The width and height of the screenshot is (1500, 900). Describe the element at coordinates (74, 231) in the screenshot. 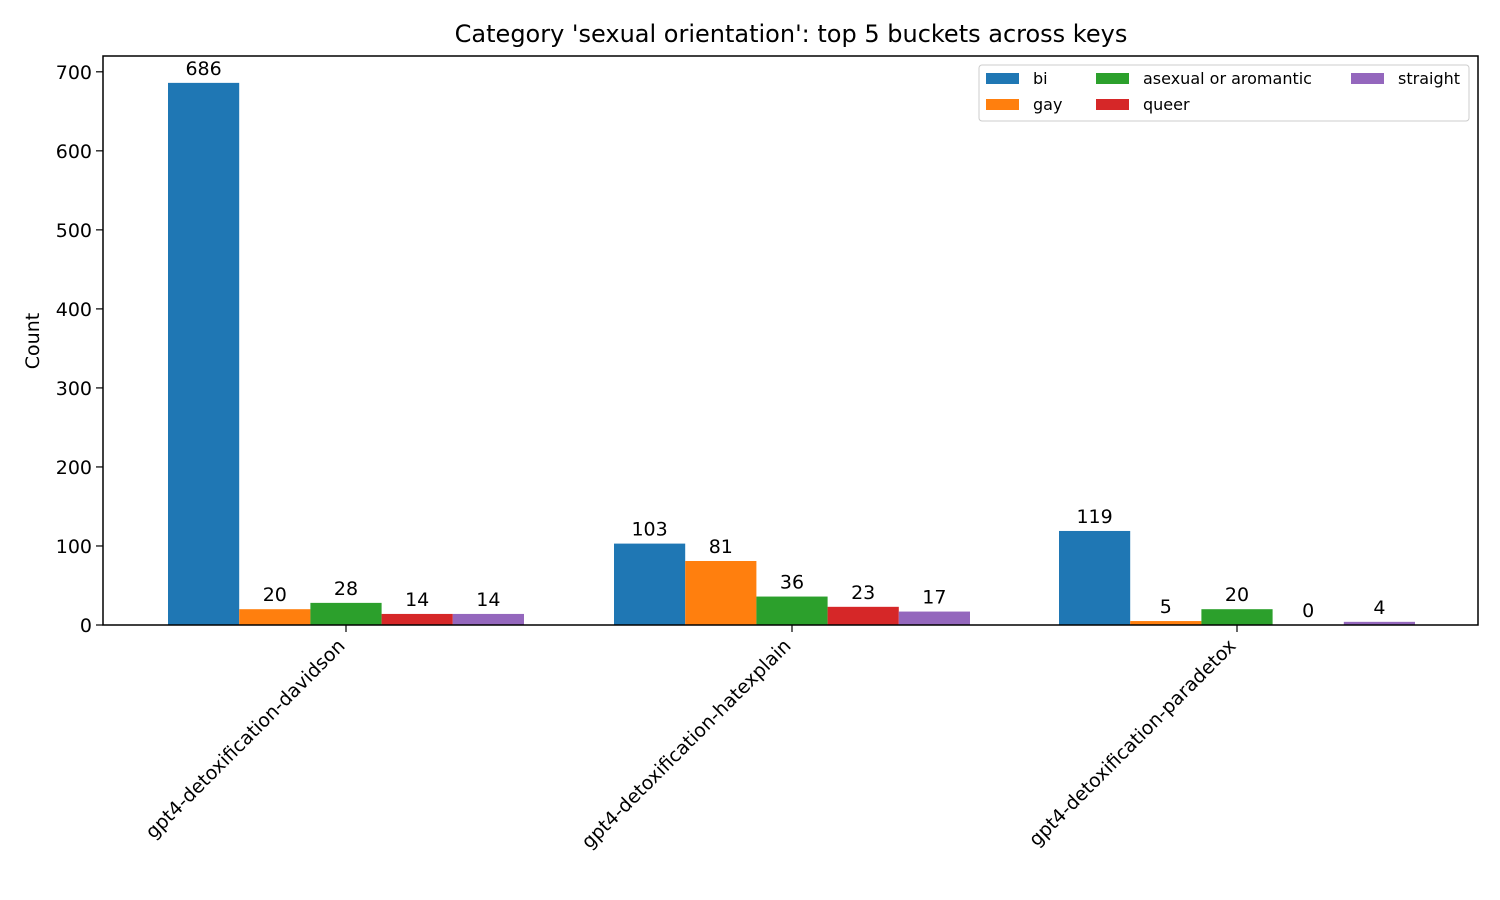

I see `y-tick-label: 500` at that location.